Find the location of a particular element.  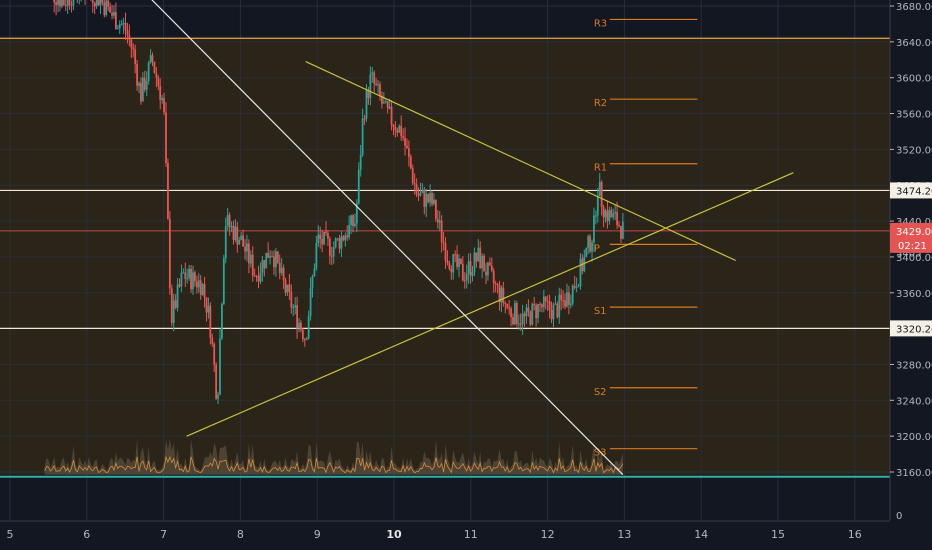

y-tick-label: 3520.00 is located at coordinates (914, 150).